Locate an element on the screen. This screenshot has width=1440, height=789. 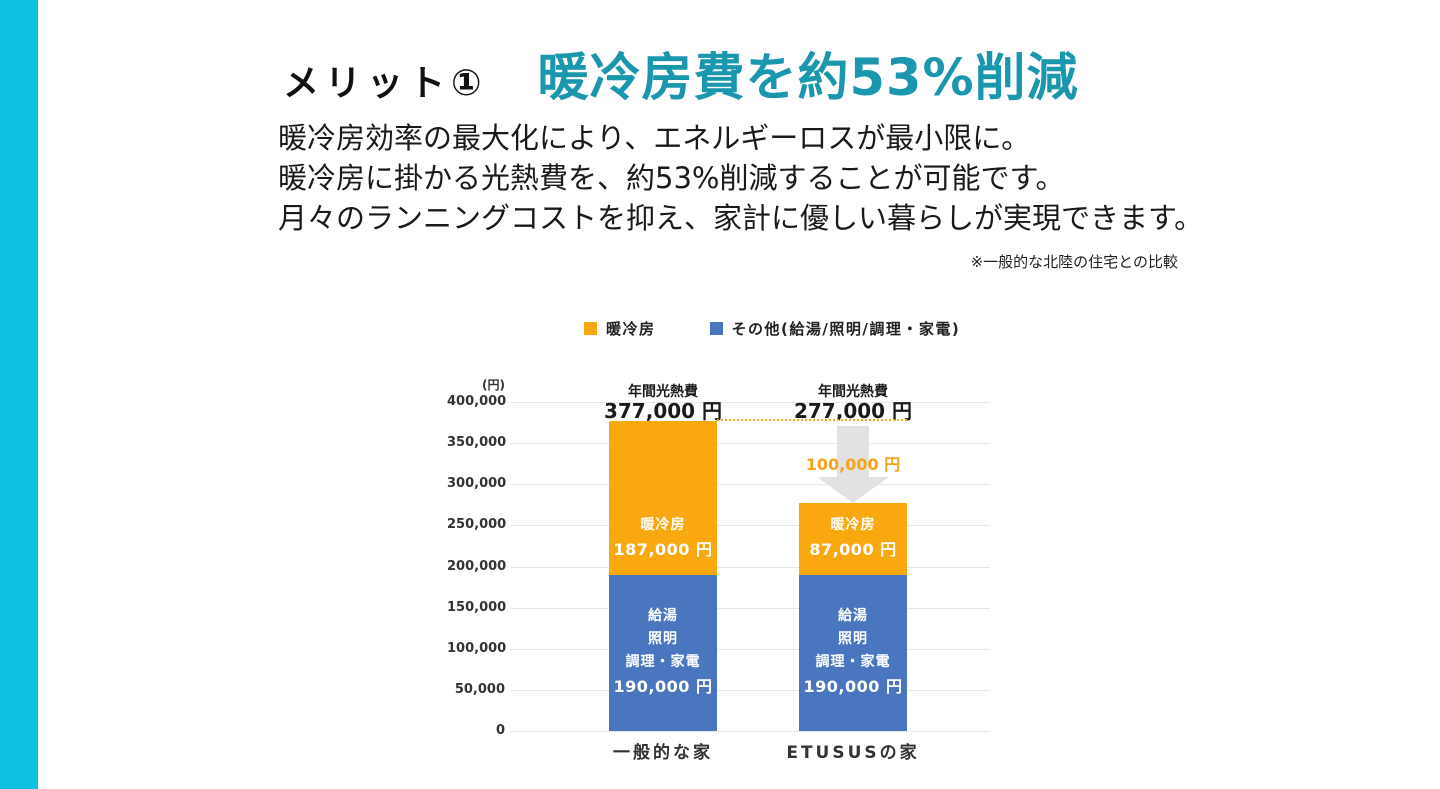
segment-label: 187,000 円 is located at coordinates (663, 549).